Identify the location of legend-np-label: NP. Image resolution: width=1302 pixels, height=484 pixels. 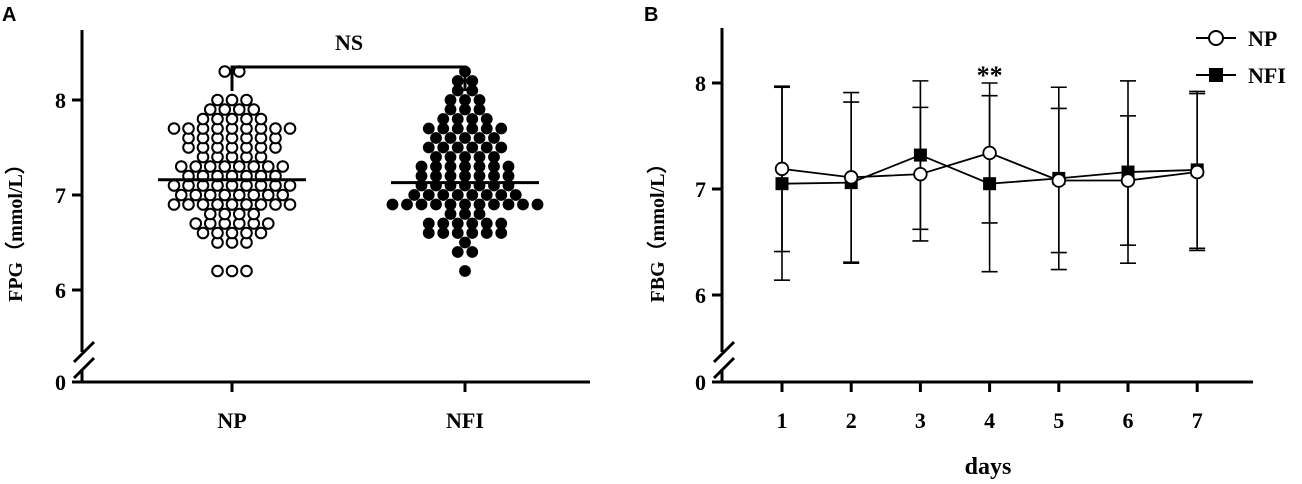
(1262, 38).